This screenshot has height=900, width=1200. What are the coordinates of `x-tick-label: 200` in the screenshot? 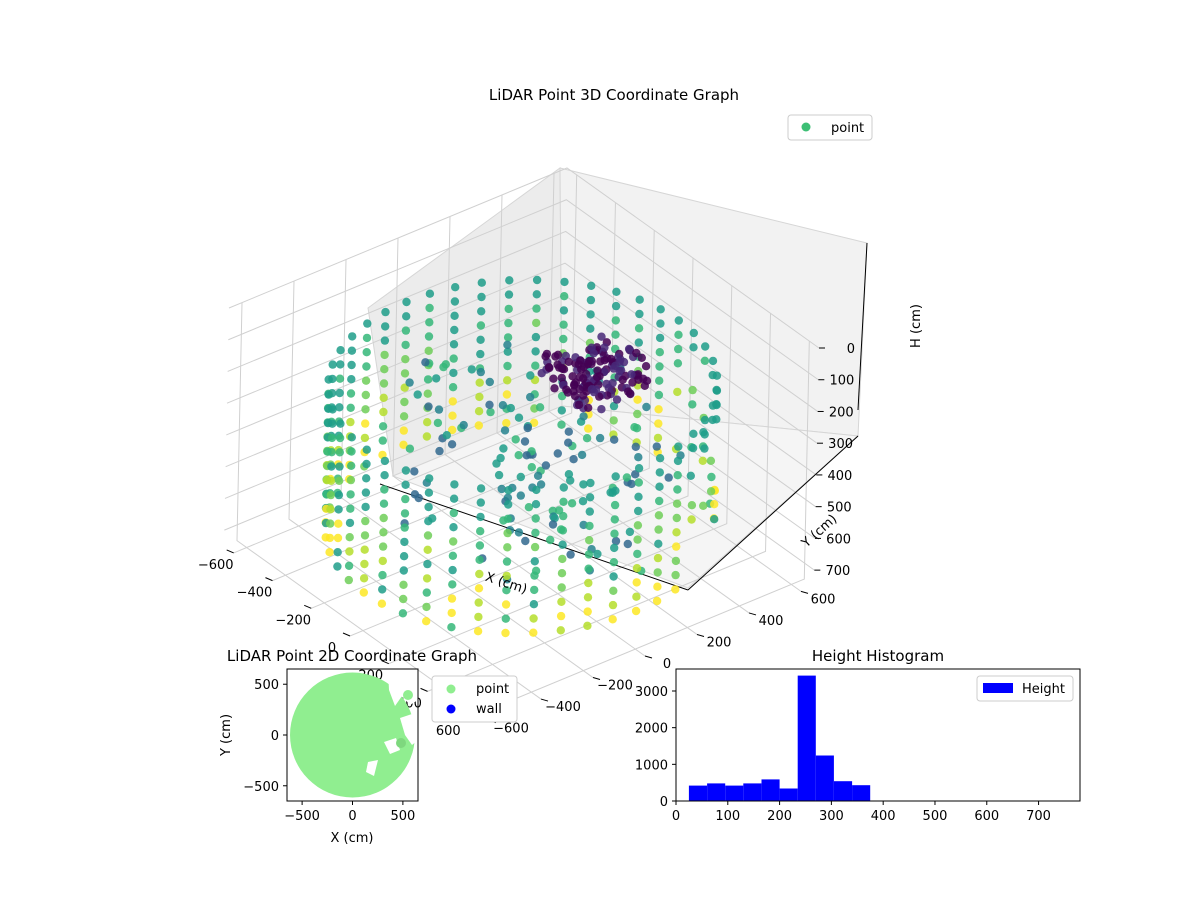 It's located at (779, 816).